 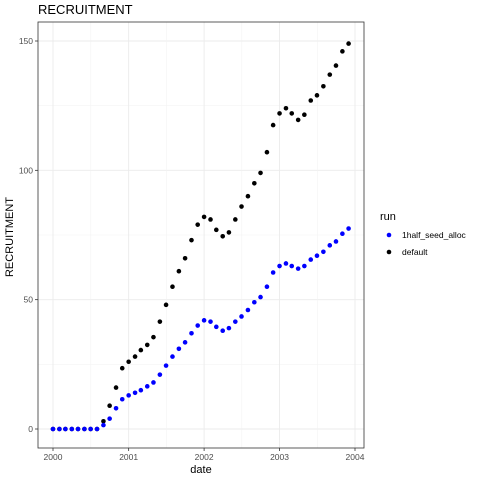 I want to click on y-tick-label: 150, so click(x=26, y=41).